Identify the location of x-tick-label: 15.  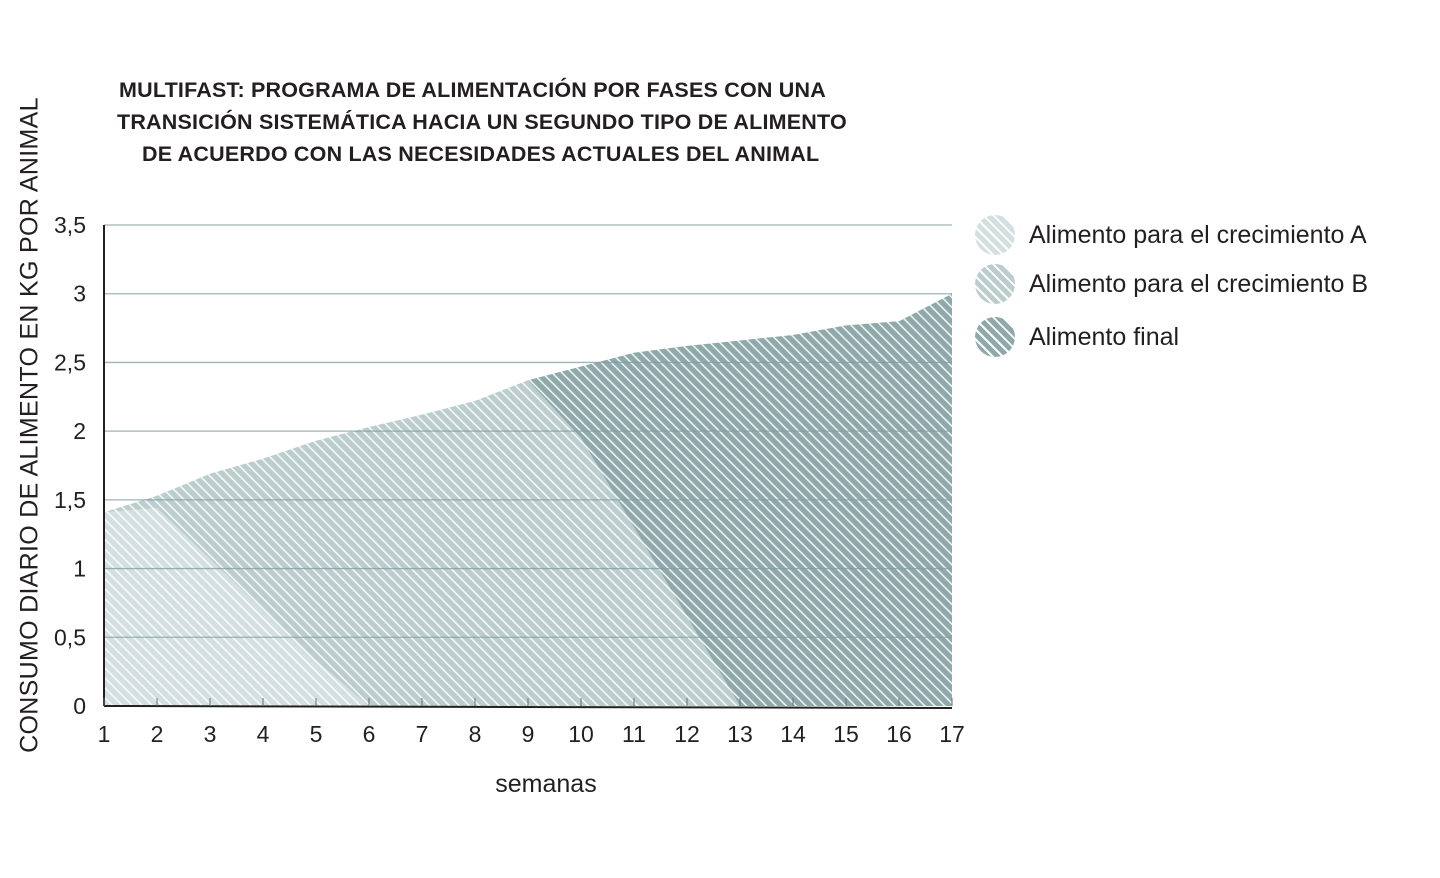
(846, 734).